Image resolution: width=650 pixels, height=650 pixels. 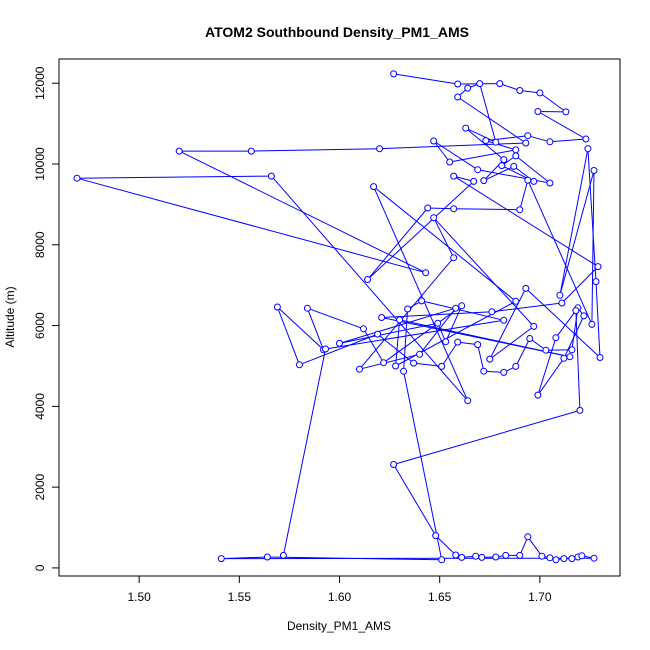 What do you see at coordinates (440, 597) in the screenshot?
I see `x-tick-label: 1.65` at bounding box center [440, 597].